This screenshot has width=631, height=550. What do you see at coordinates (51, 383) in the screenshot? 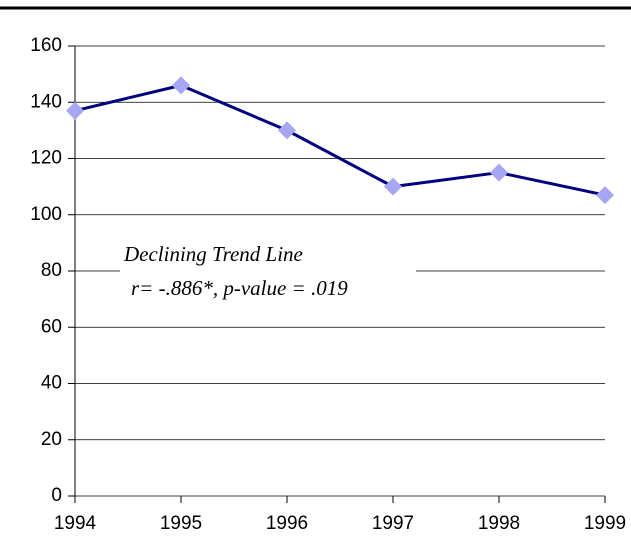
I see `y-tick-label: 40` at bounding box center [51, 383].